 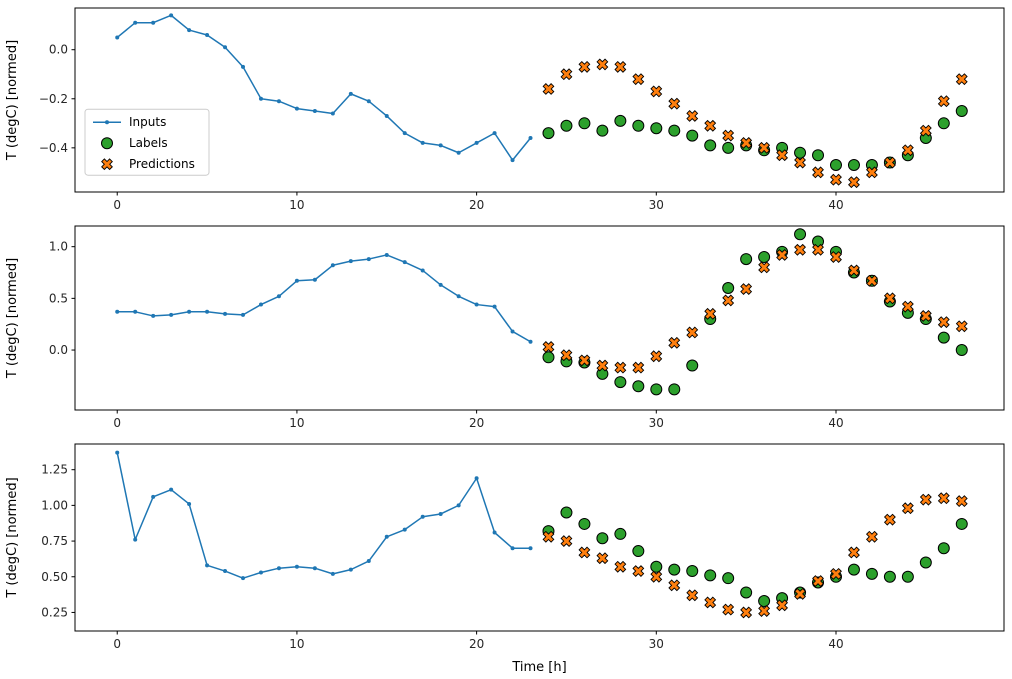 I want to click on y-tick-label: 0.0, so click(x=58, y=350).